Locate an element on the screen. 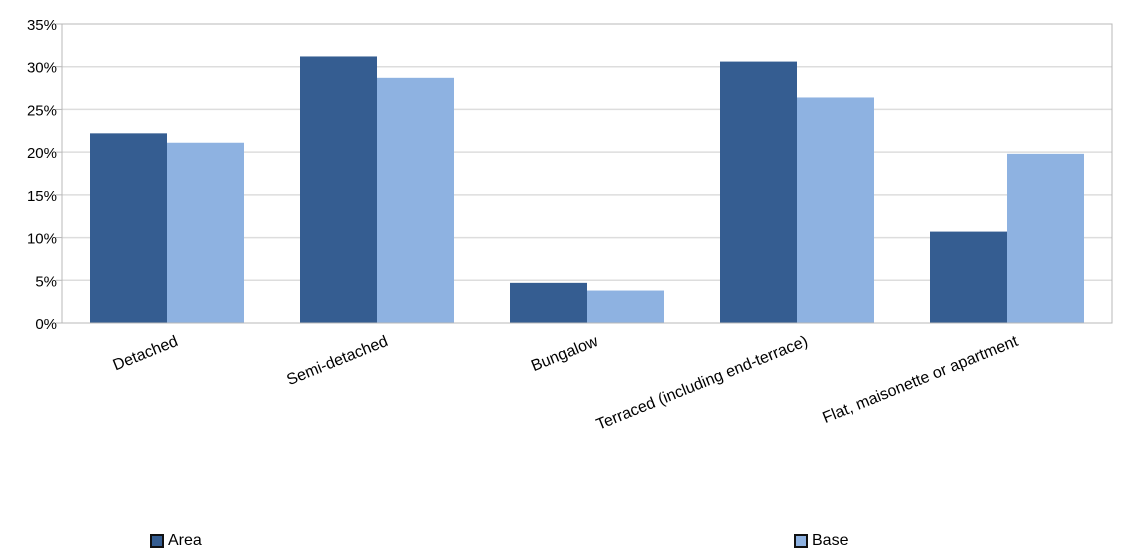 This screenshot has height=554, width=1132. legend-label-base: Base is located at coordinates (830, 540).